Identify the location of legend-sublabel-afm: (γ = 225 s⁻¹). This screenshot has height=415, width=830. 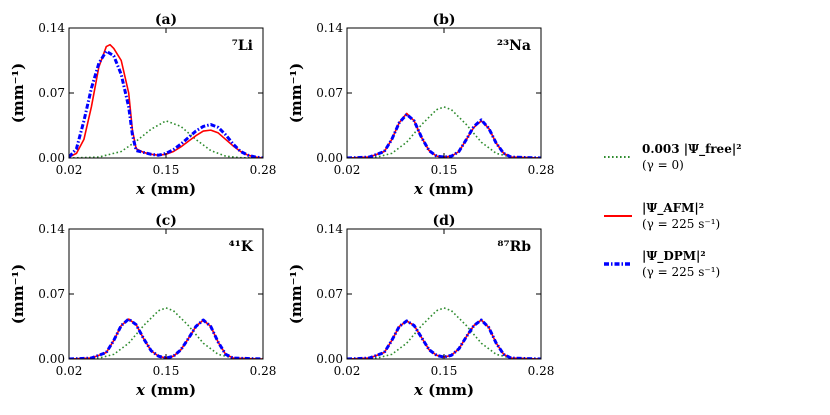
(681, 224).